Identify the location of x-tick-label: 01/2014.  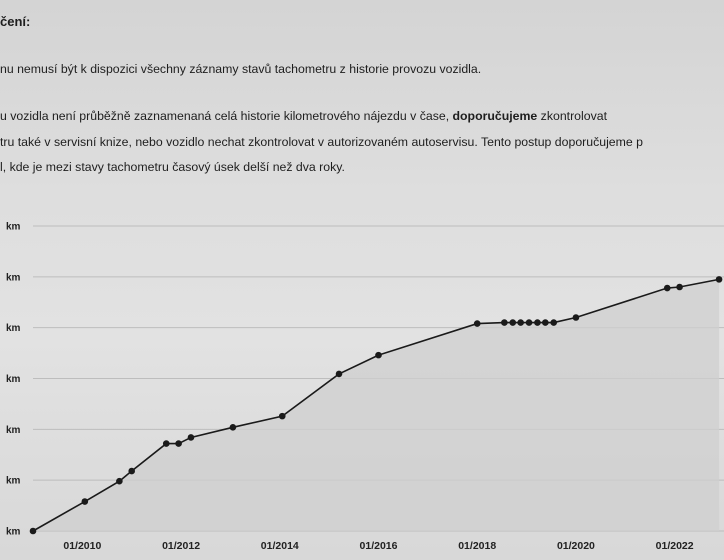
(280, 546).